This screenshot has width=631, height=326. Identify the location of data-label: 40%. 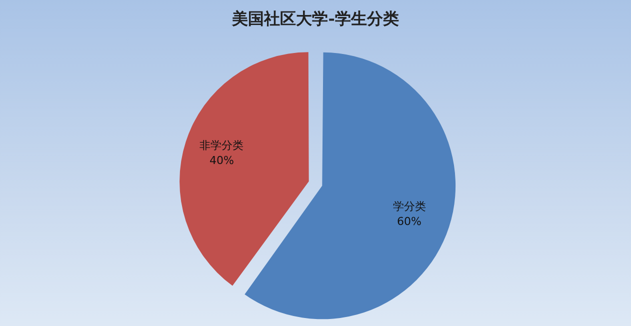
(222, 160).